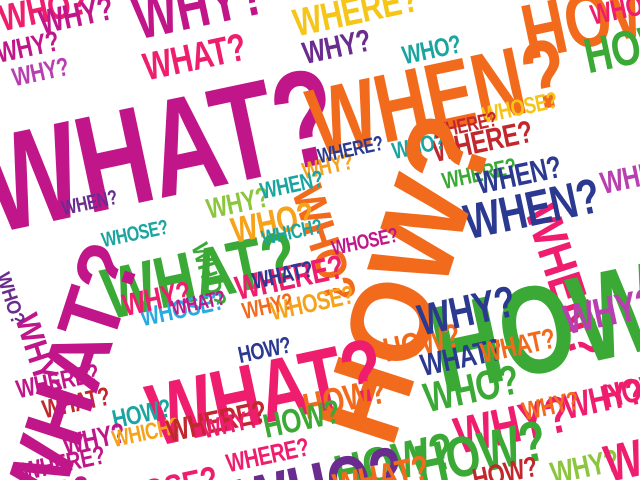 The width and height of the screenshot is (640, 480). Describe the element at coordinates (618, 175) in the screenshot. I see `word: WHEN?` at that location.